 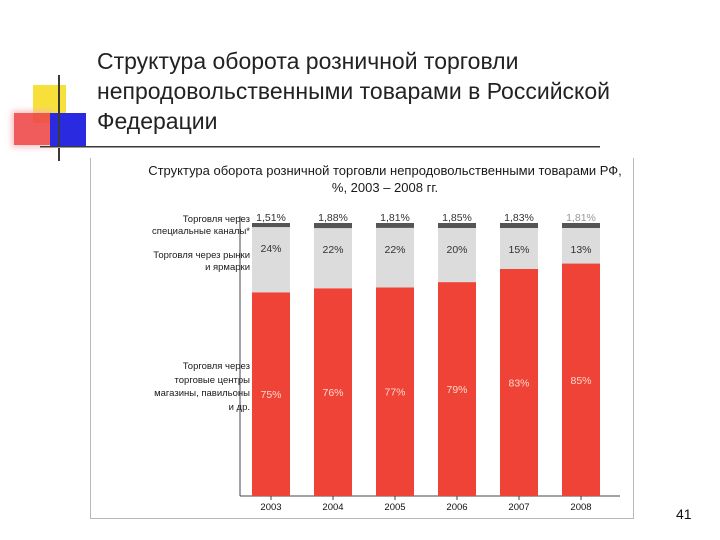 What do you see at coordinates (271, 225) in the screenshot?
I see `bar-segment-2003-s2` at bounding box center [271, 225].